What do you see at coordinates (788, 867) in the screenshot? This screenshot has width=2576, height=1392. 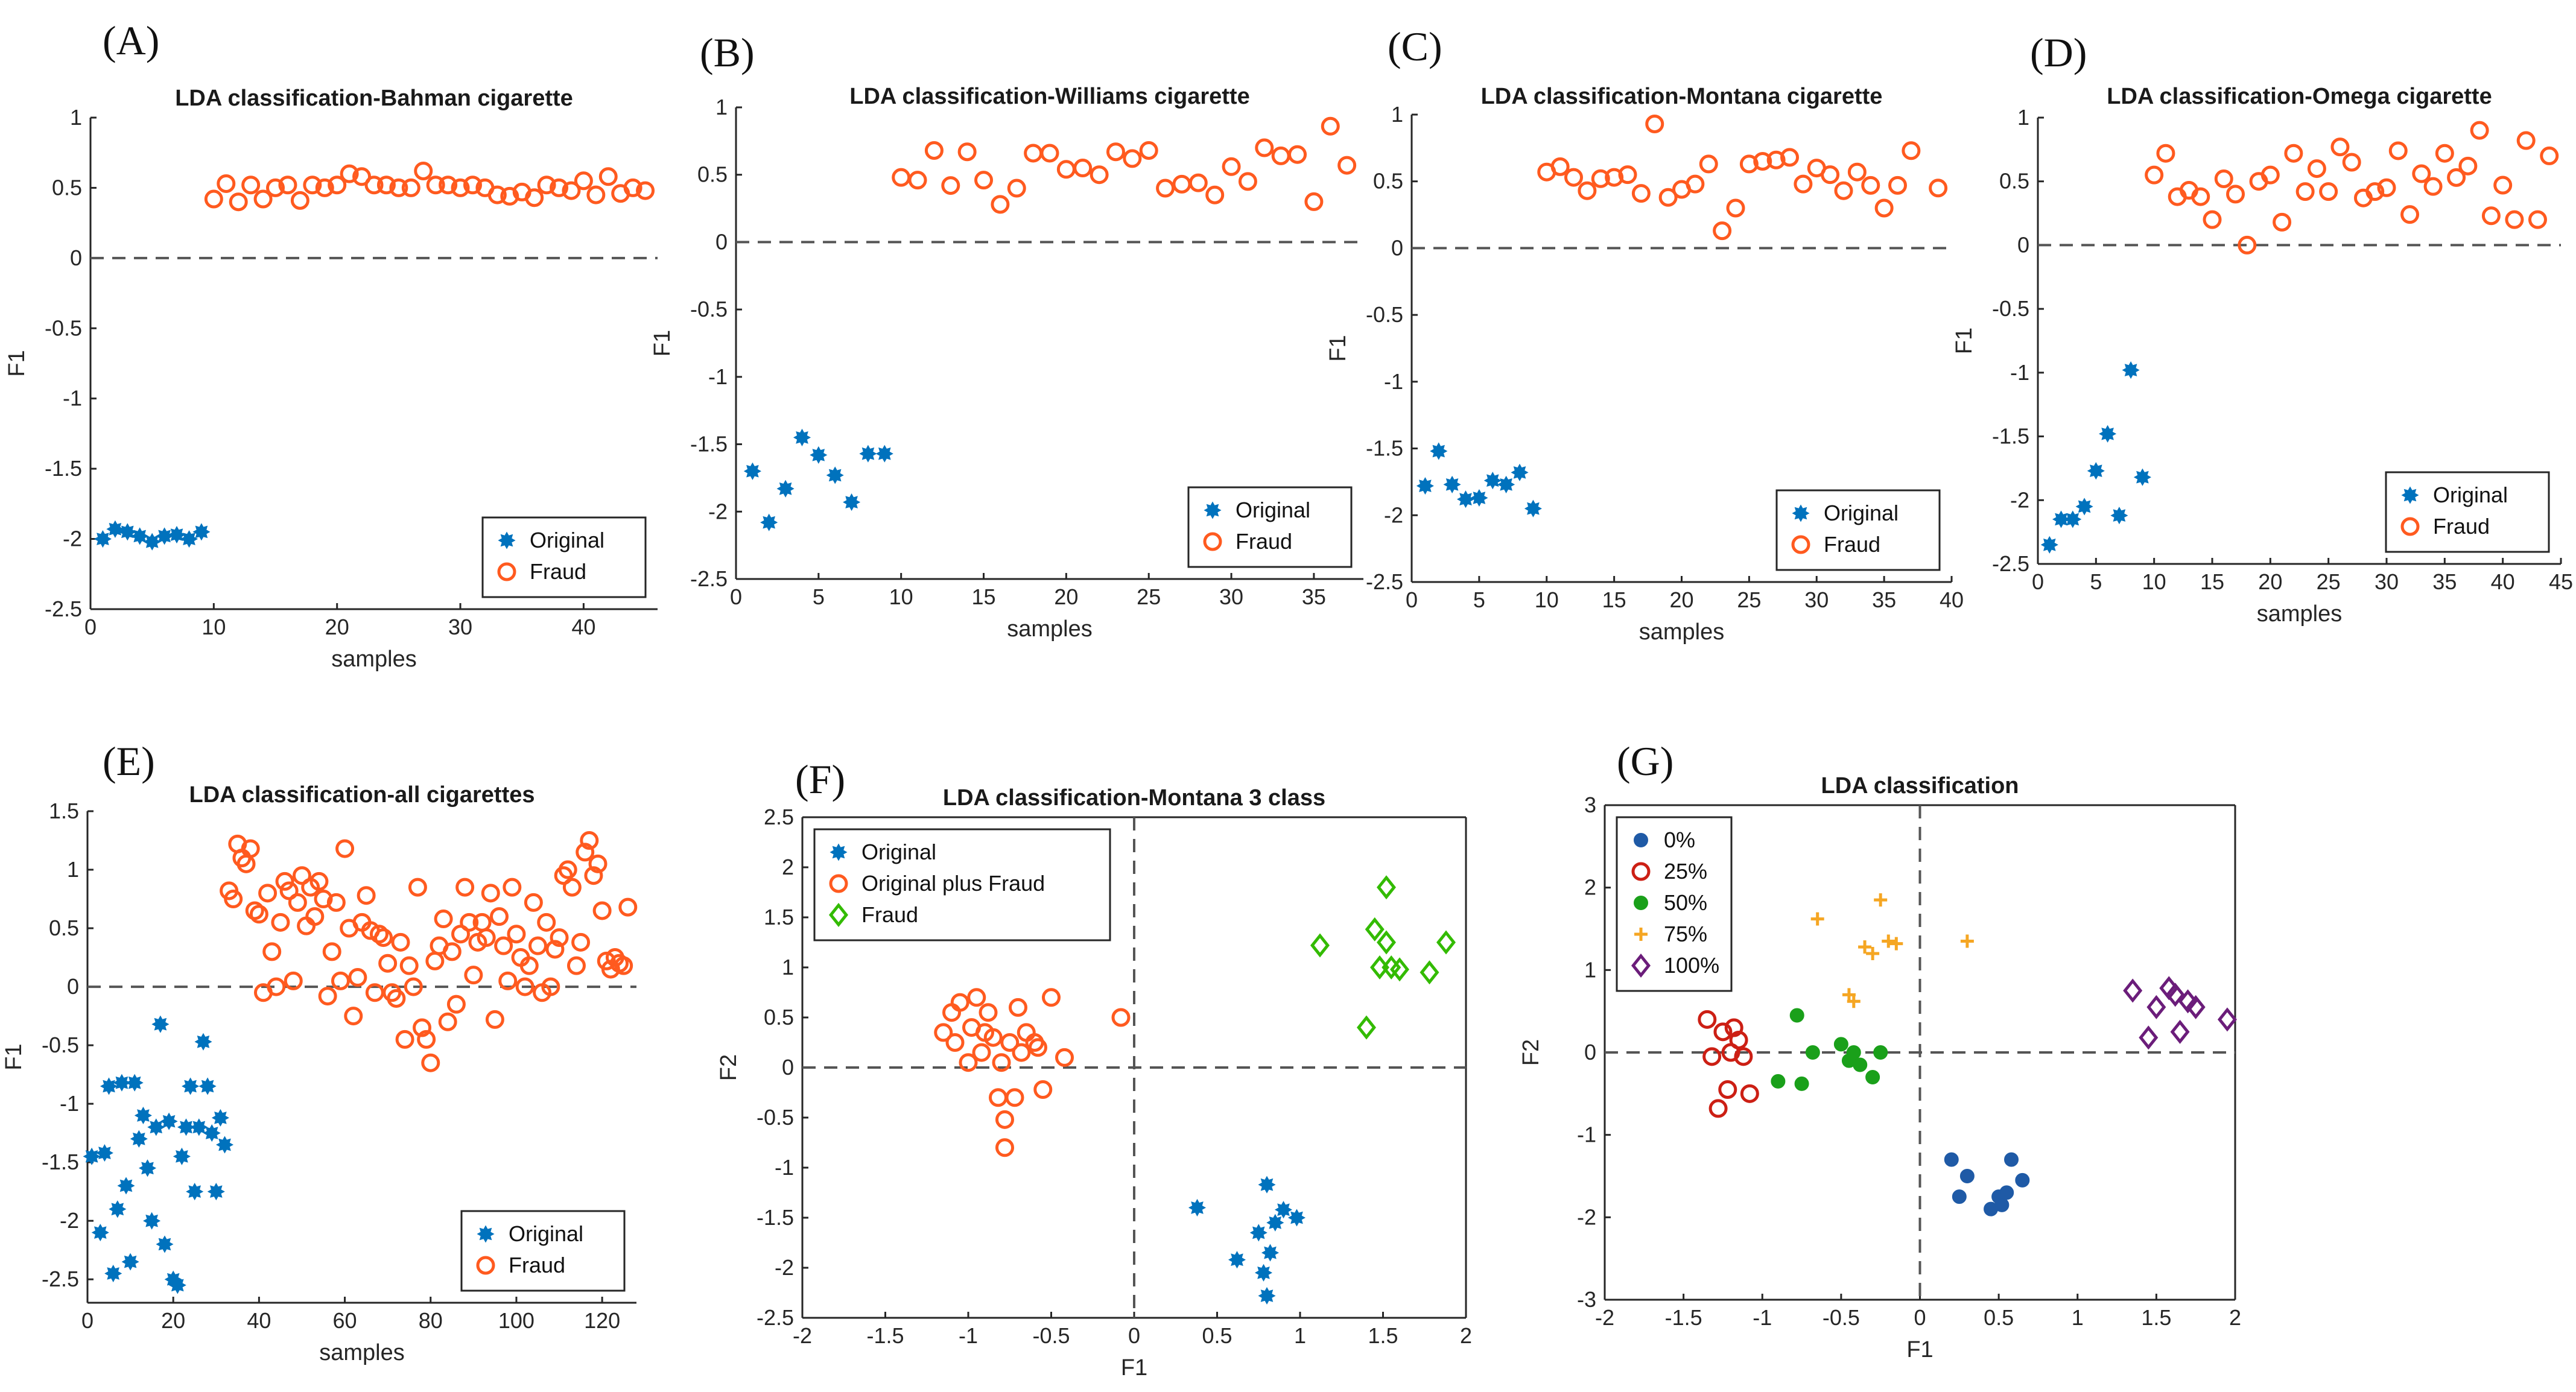 I see `y-tick-label: 2` at bounding box center [788, 867].